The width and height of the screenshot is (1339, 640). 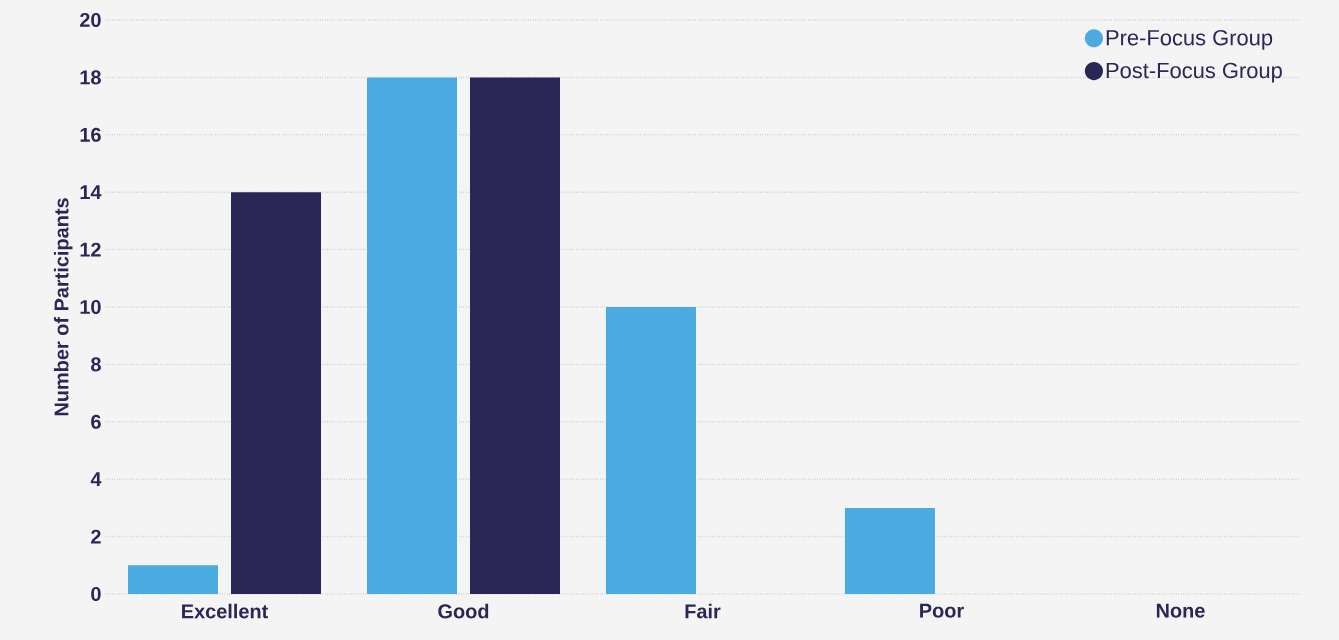 What do you see at coordinates (63, 307) in the screenshot?
I see `y-axis-title: Number of Participants` at bounding box center [63, 307].